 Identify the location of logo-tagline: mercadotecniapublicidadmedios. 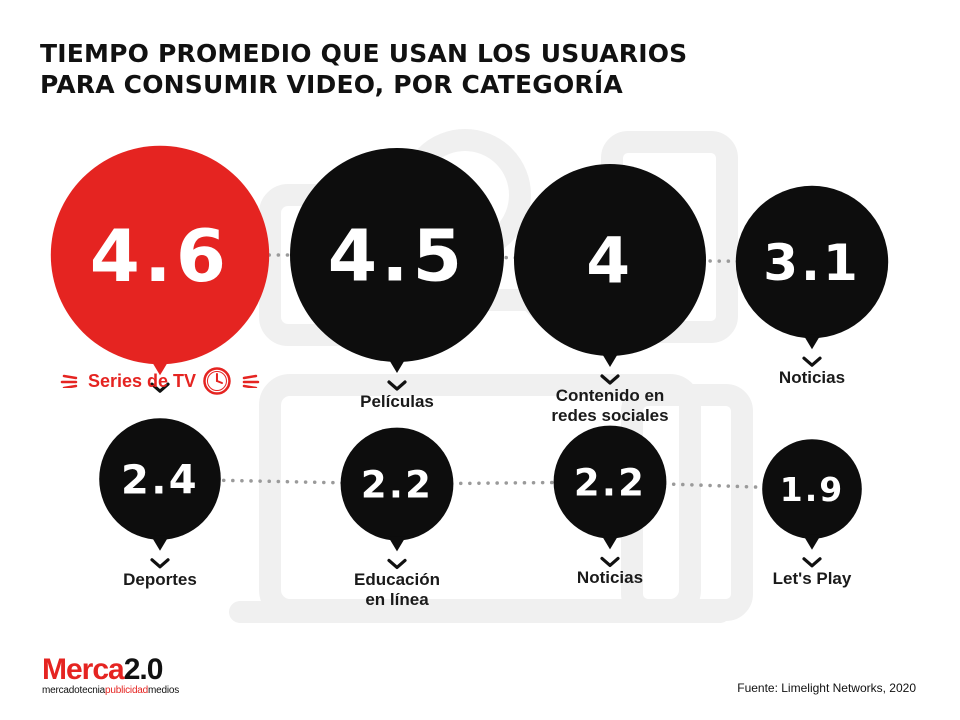
(110, 690).